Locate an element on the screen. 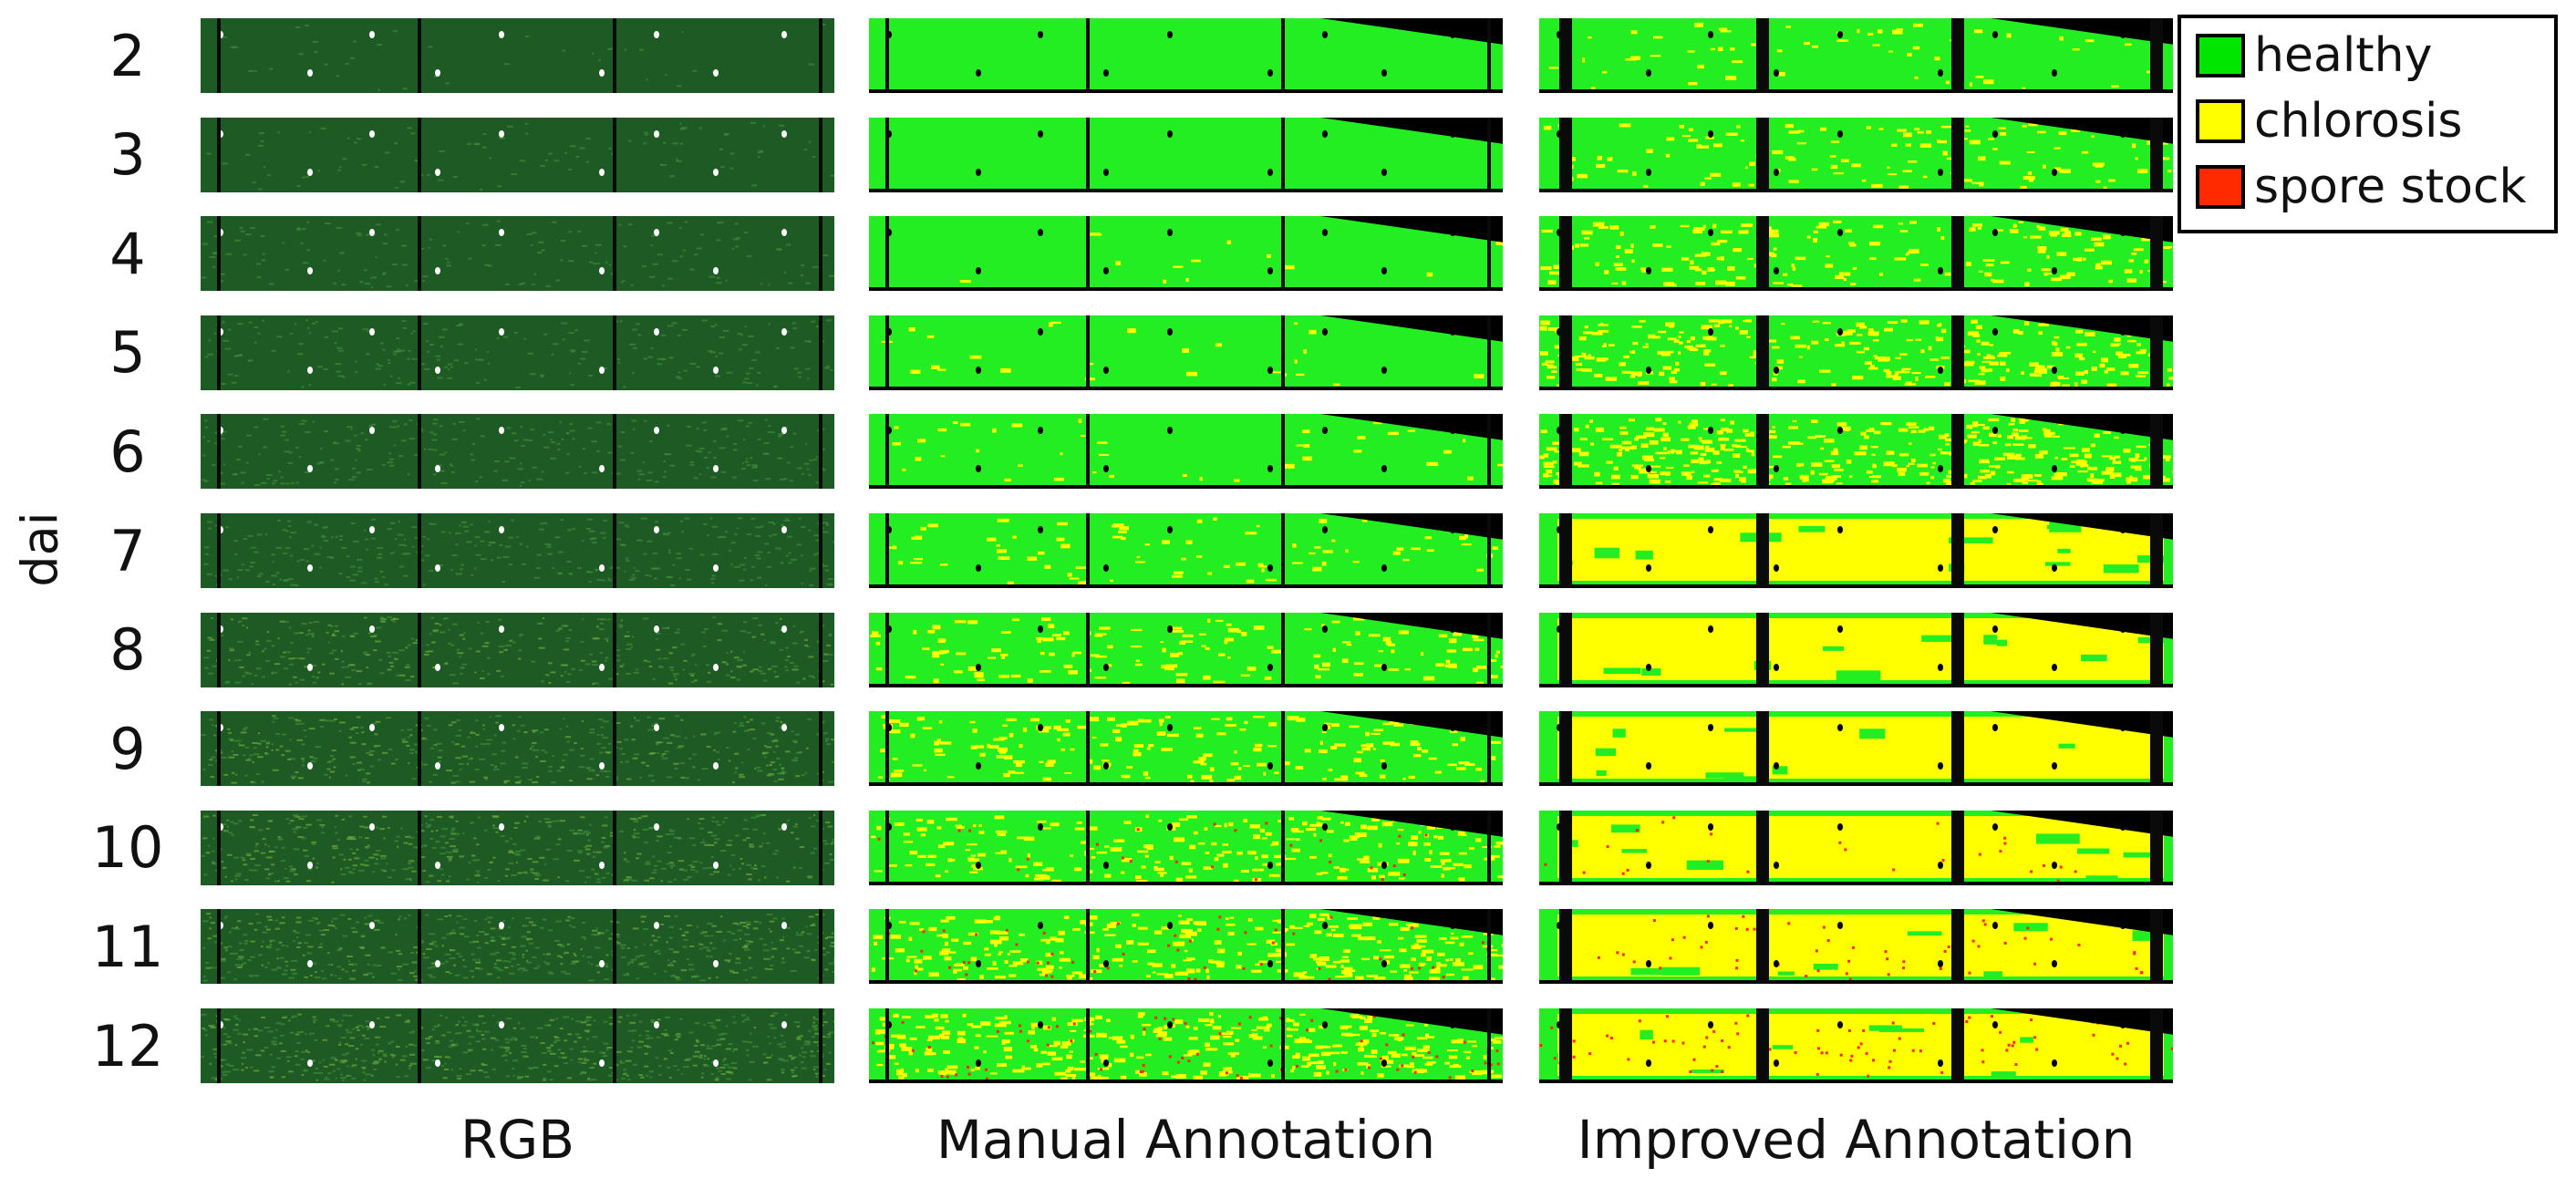 This screenshot has height=1178, width=2576. leaf-body is located at coordinates (517, 154).